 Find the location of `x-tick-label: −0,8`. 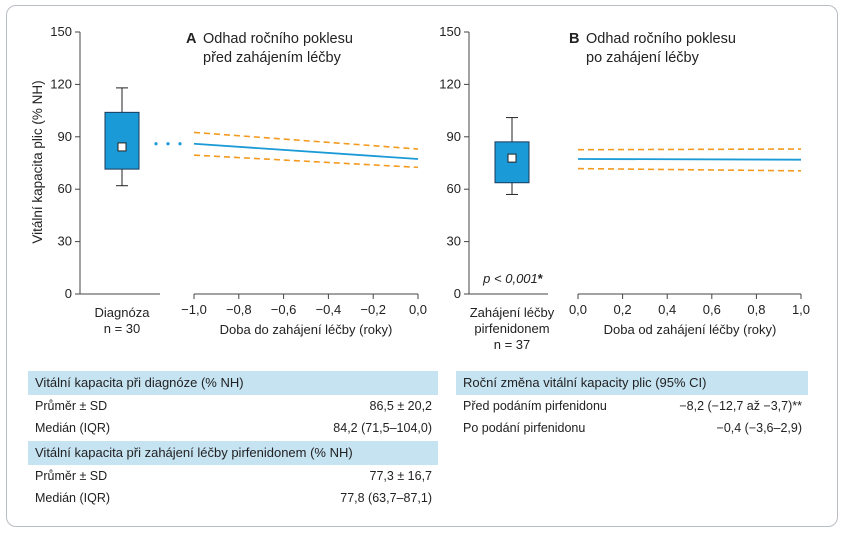

x-tick-label: −0,8 is located at coordinates (239, 309).